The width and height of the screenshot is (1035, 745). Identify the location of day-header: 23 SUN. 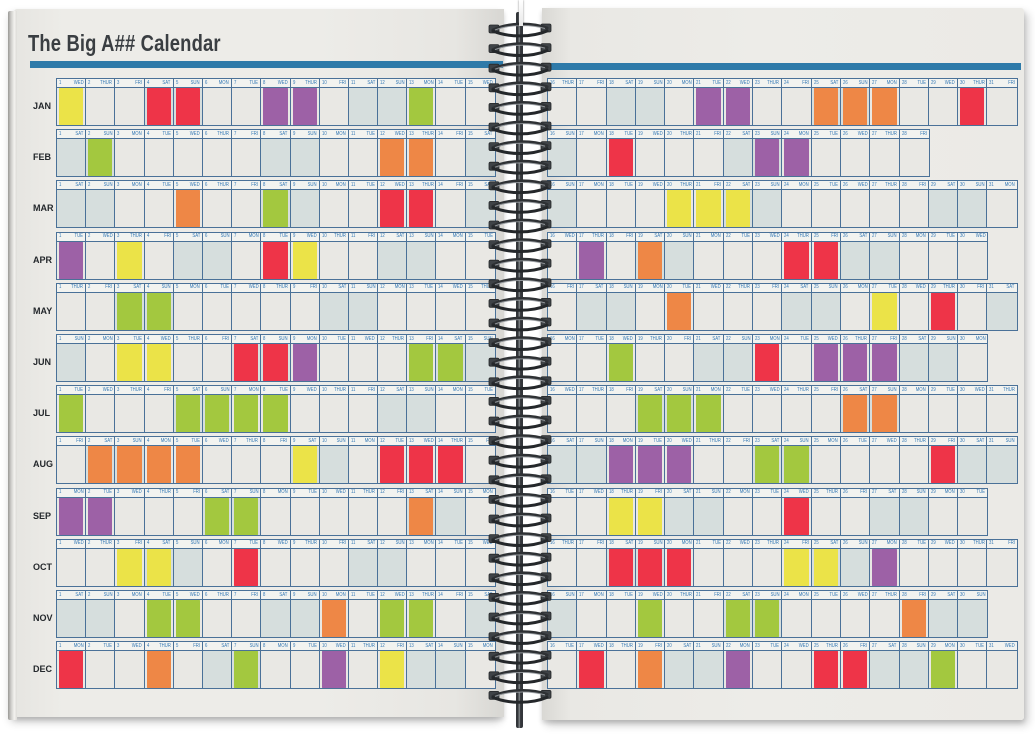
(767, 186).